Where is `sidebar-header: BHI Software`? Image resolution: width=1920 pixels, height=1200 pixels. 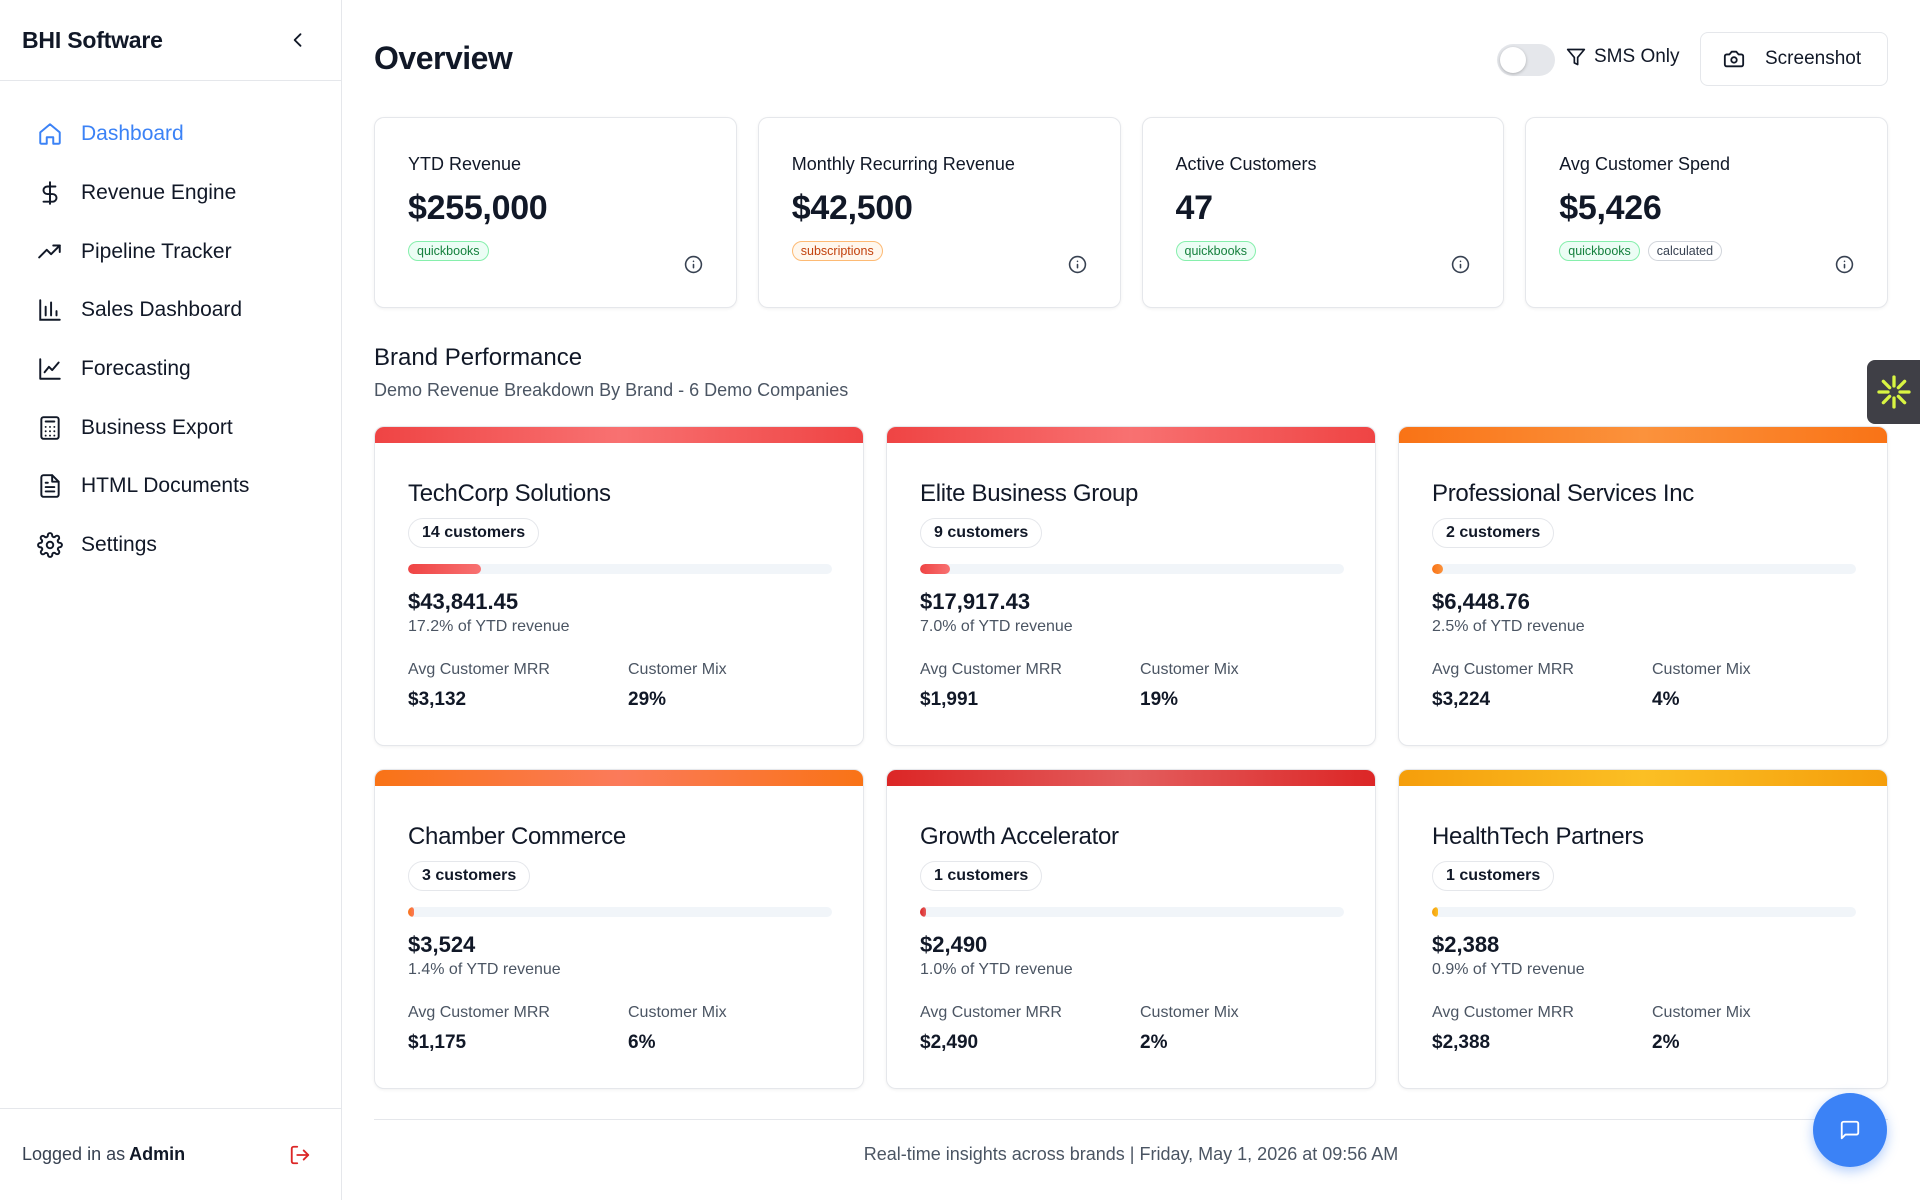 sidebar-header: BHI Software is located at coordinates (170, 40).